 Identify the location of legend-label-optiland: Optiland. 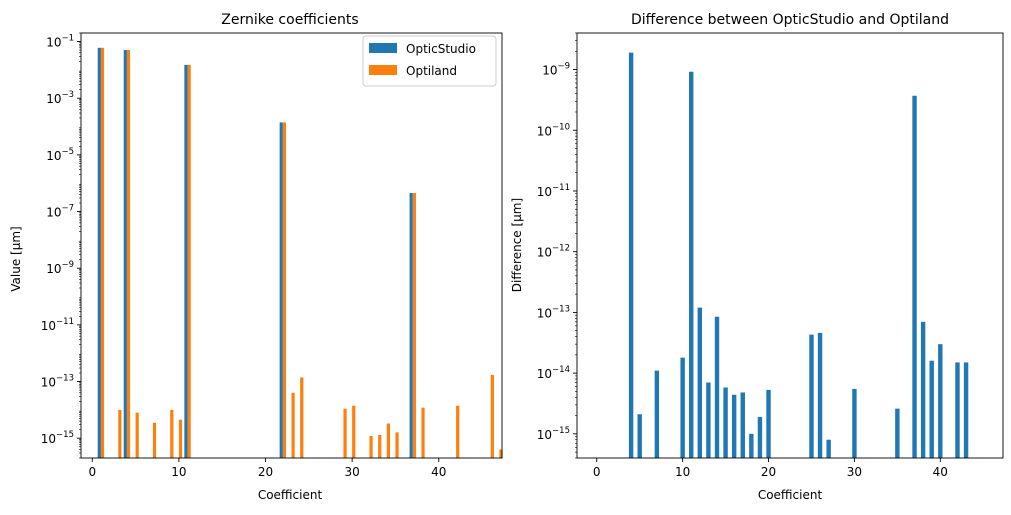
(431, 71).